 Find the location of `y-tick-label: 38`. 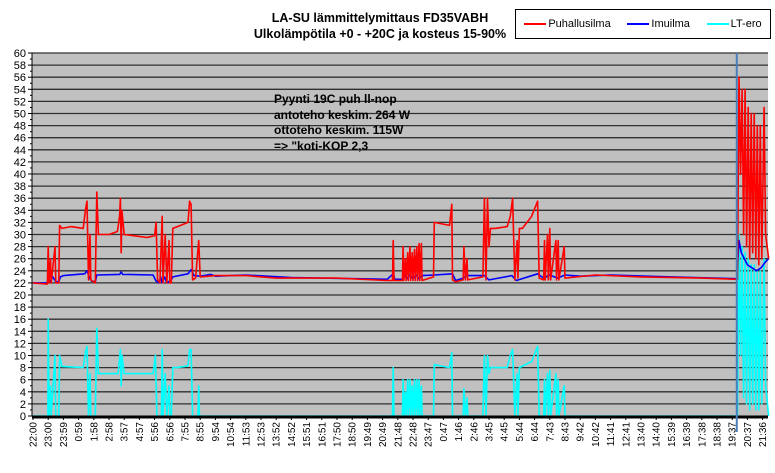

y-tick-label: 38 is located at coordinates (20, 187).